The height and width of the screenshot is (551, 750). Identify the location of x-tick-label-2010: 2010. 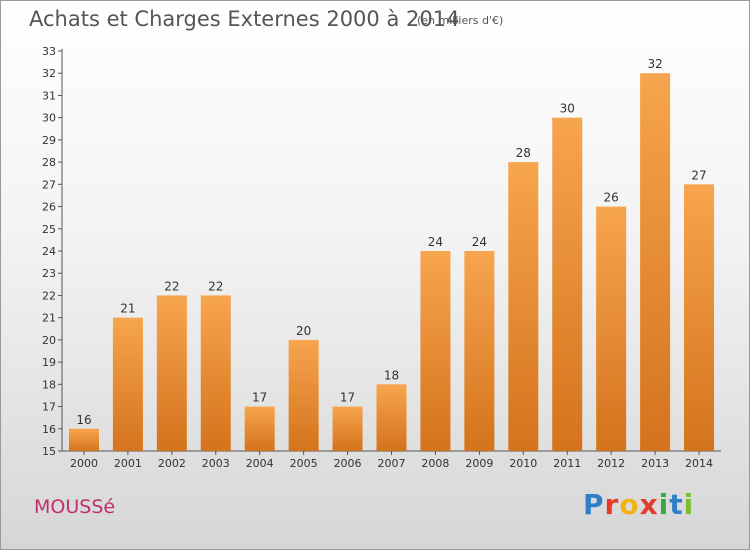
(523, 463).